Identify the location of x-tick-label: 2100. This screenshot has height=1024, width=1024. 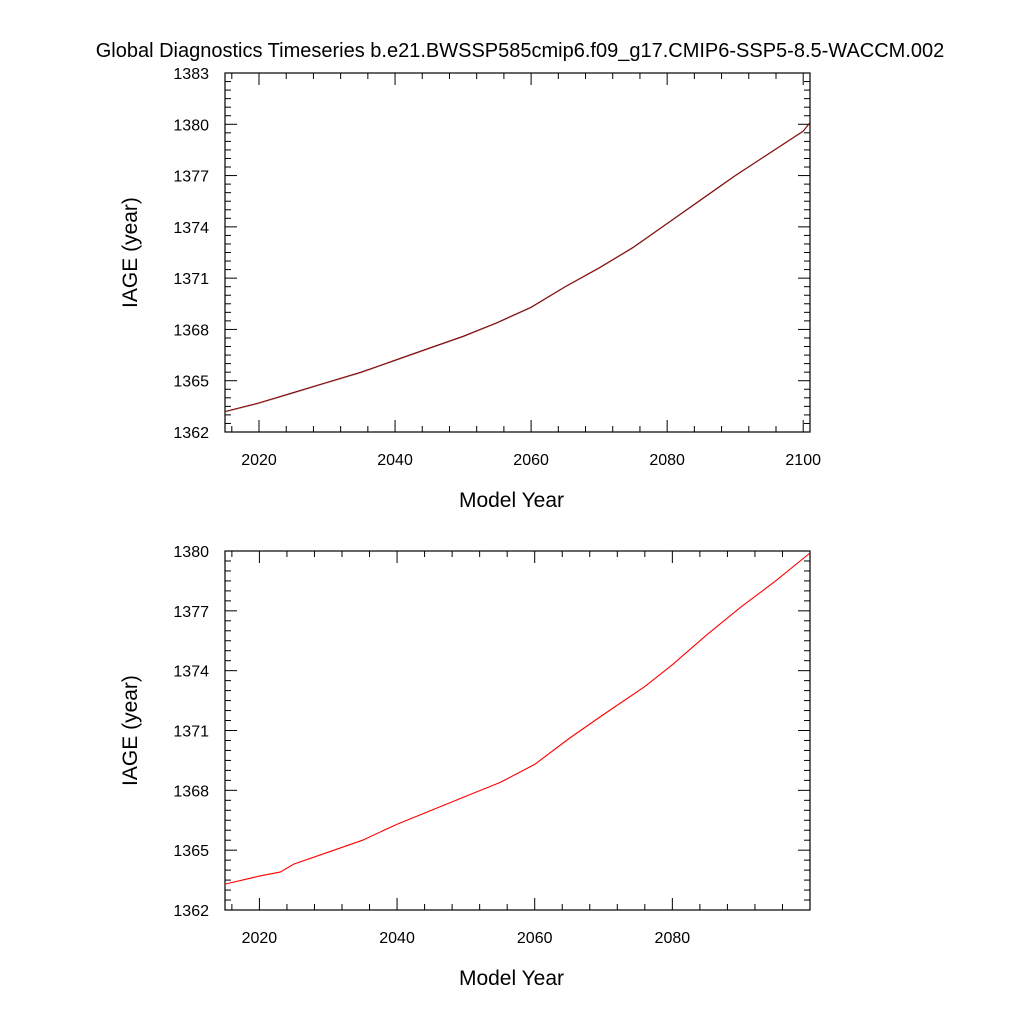
(803, 460).